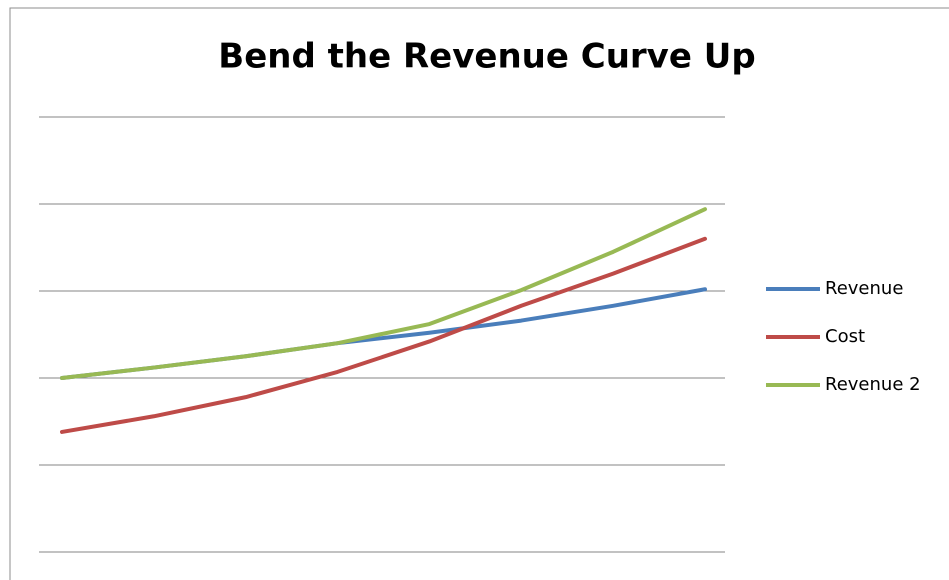 This screenshot has height=580, width=949. What do you see at coordinates (486, 57) in the screenshot?
I see `chart-title: Bend the Revenue Curve Up` at bounding box center [486, 57].